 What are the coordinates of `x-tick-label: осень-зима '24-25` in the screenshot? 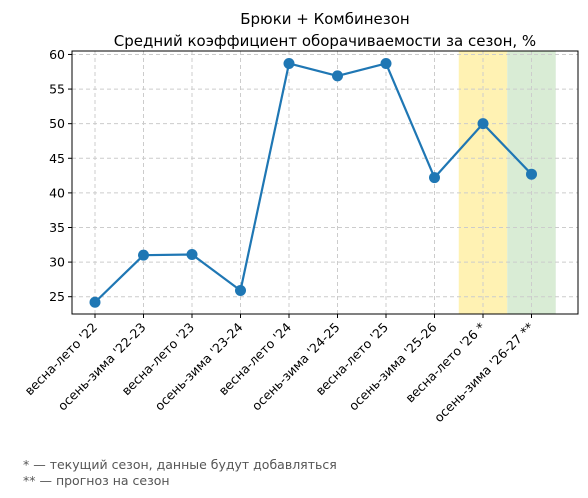 It's located at (296, 367).